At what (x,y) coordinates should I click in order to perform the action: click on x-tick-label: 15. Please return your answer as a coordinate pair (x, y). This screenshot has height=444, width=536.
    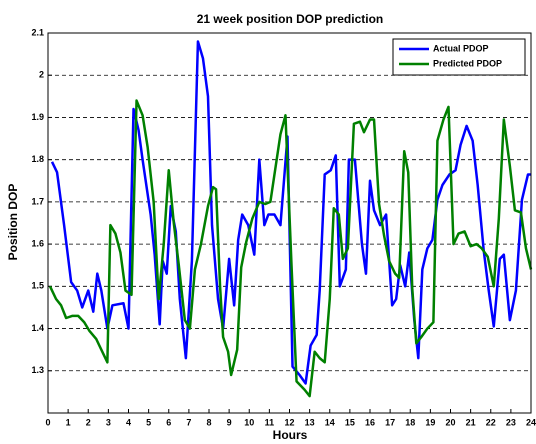
    Looking at the image, I should click on (350, 422).